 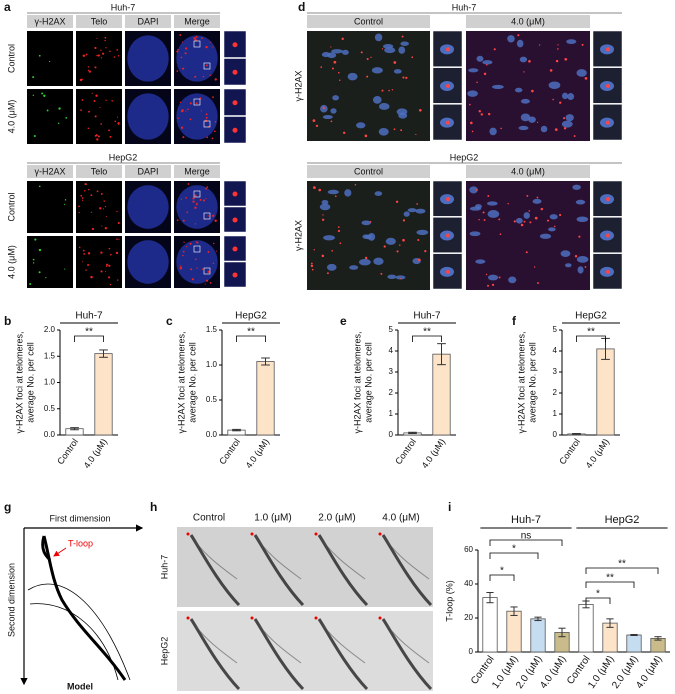 I want to click on micrograph, so click(x=50, y=207).